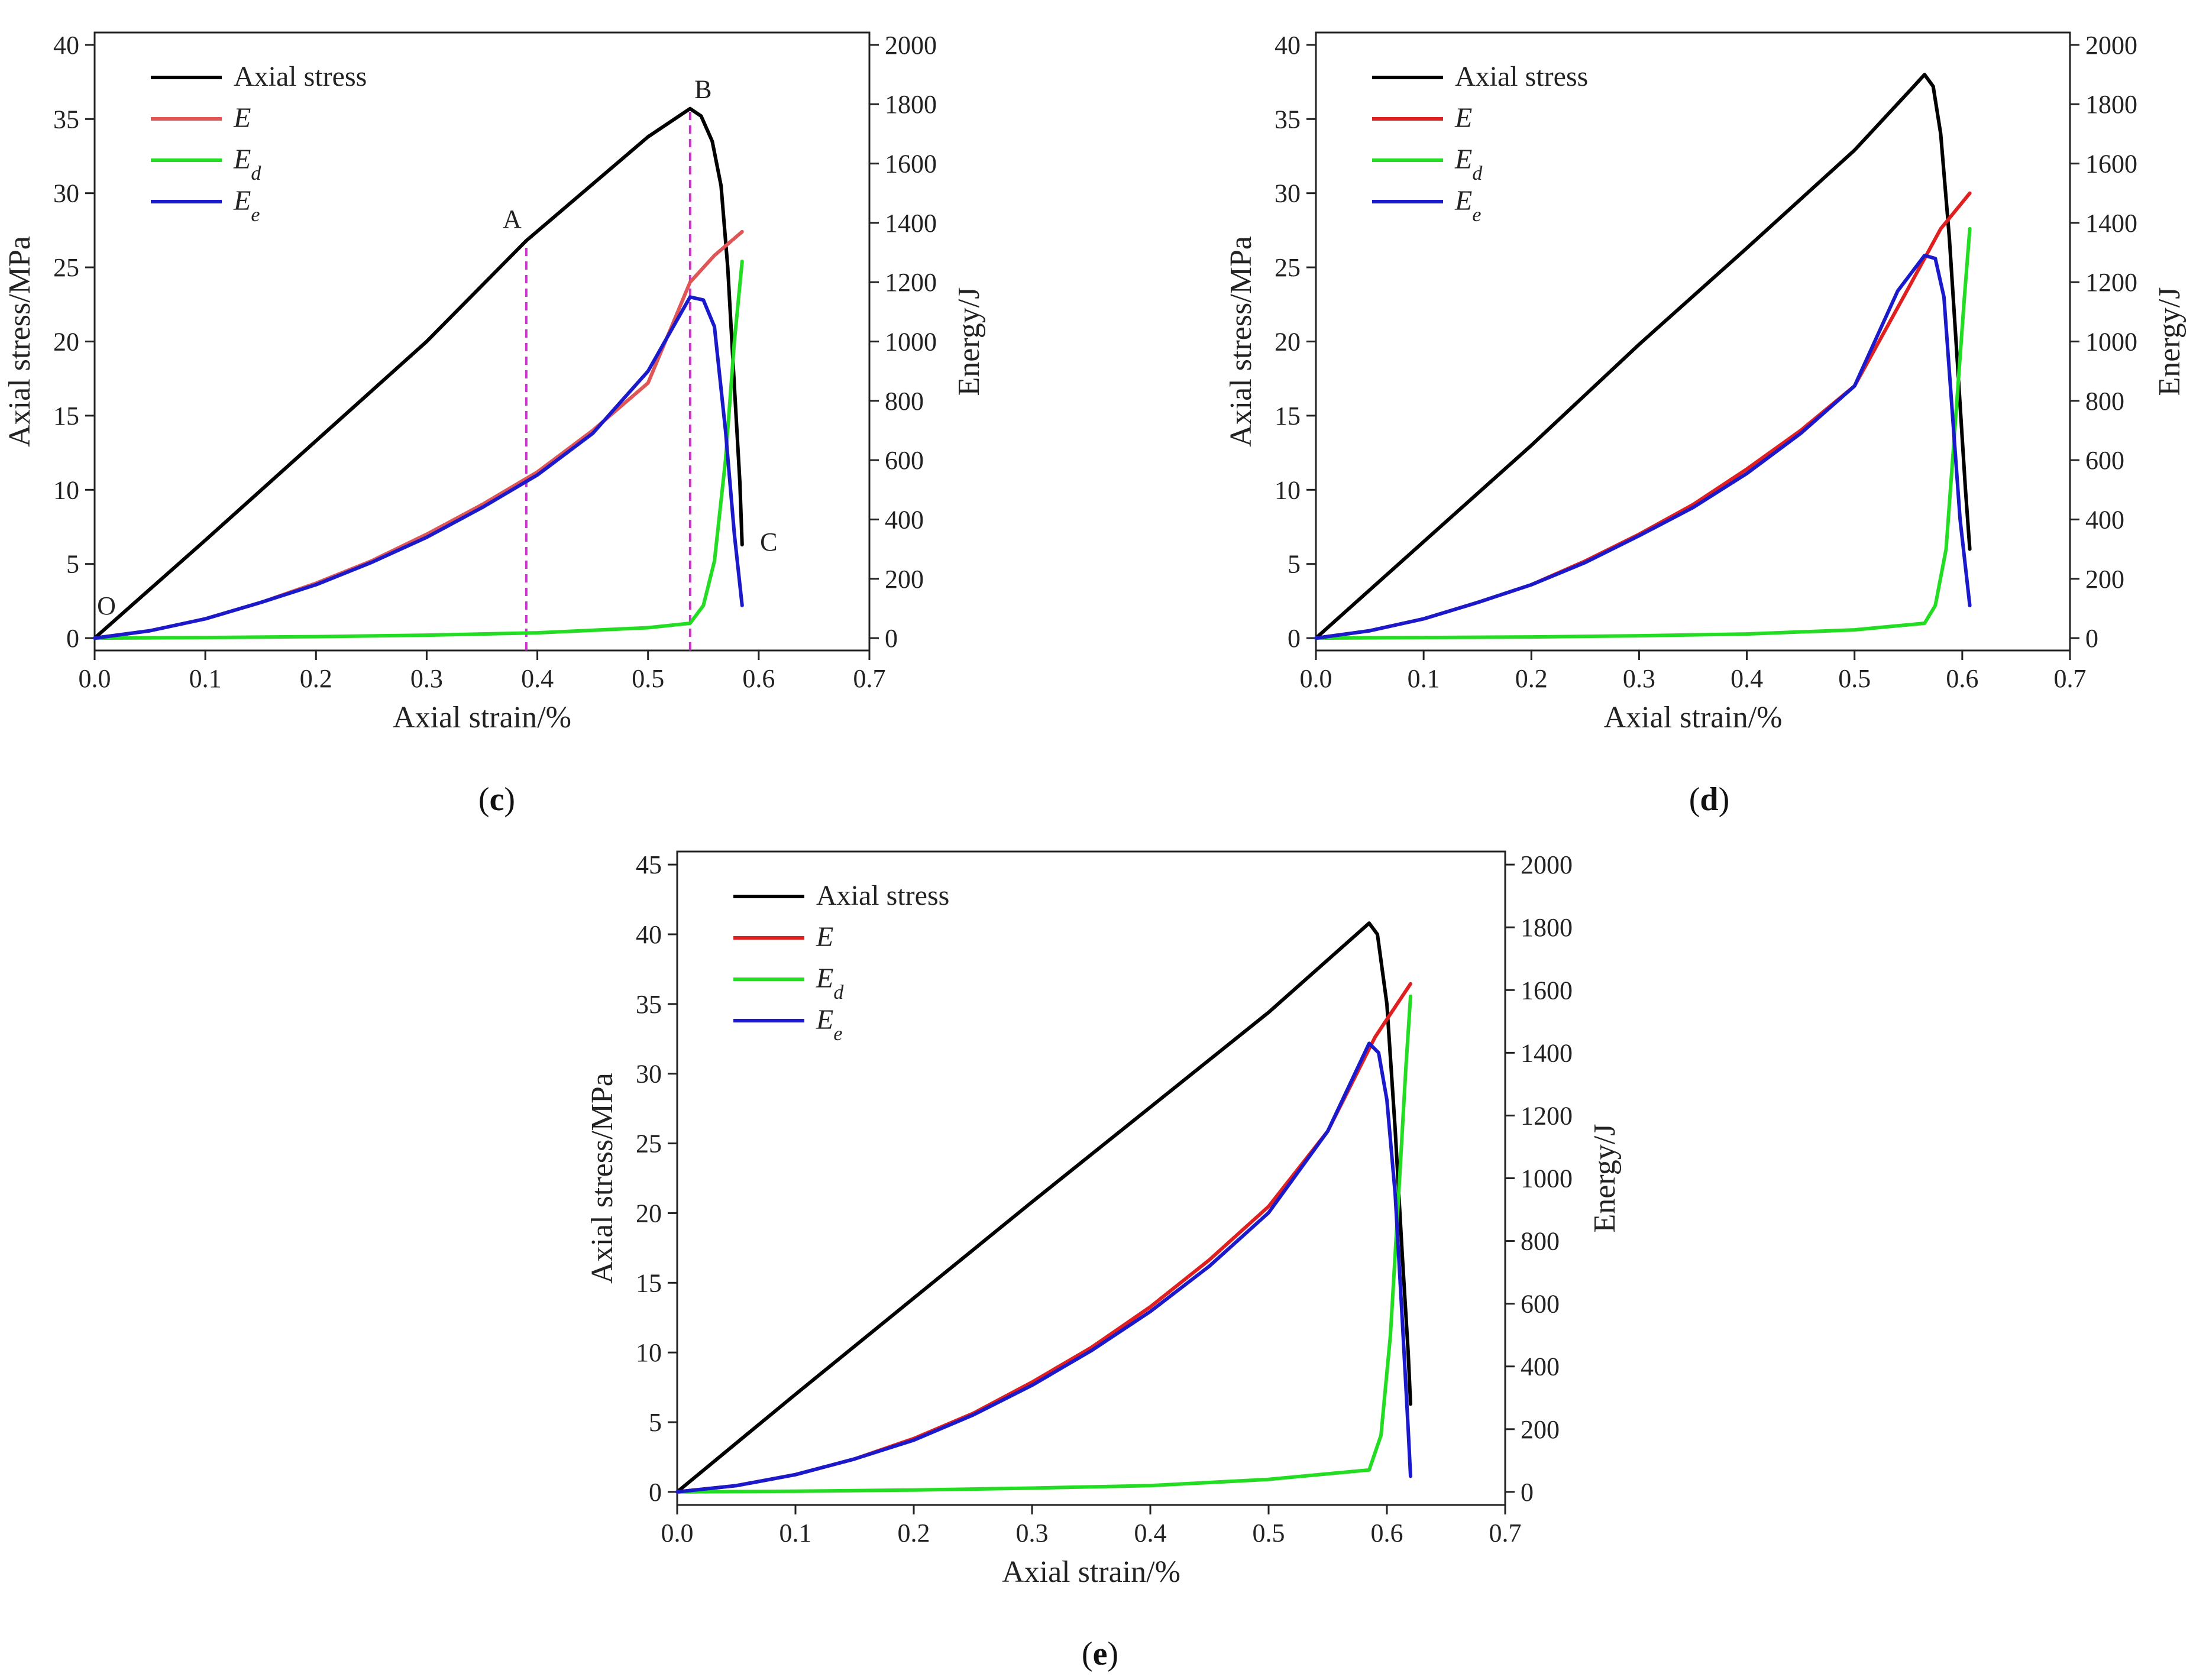 The image size is (2193, 1680). I want to click on marker-label-B: B, so click(702, 90).